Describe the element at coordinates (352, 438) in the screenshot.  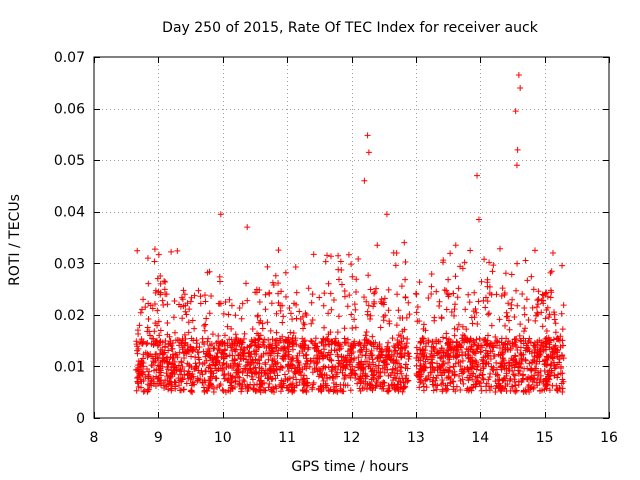
I see `x-tick-label: 12` at that location.